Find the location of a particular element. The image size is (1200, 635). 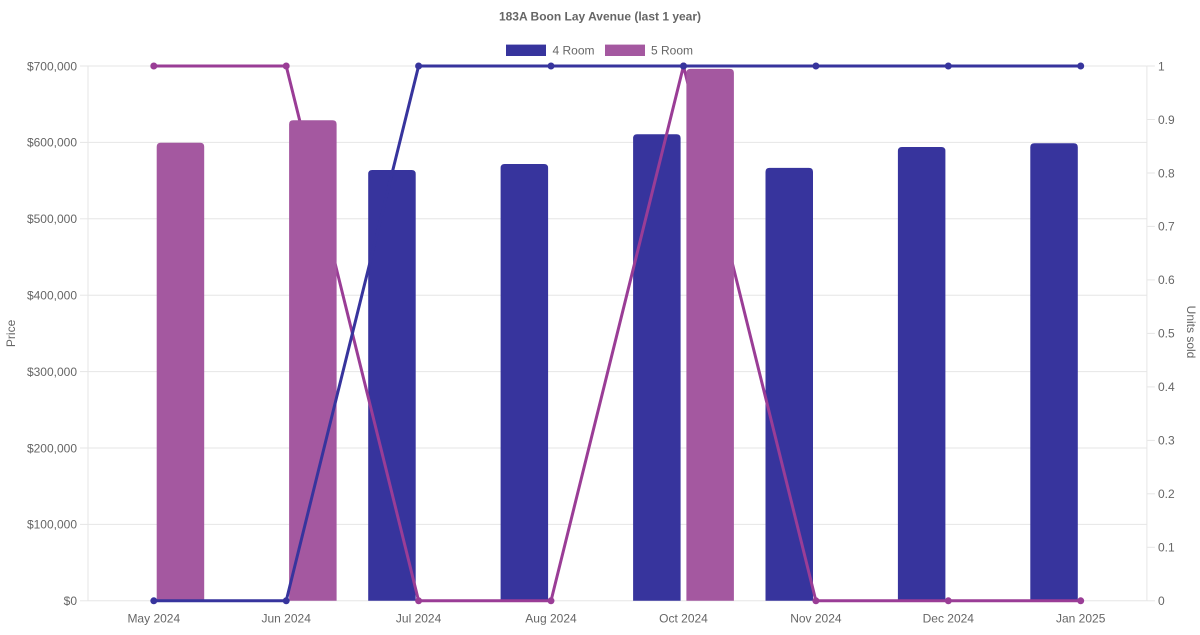

svg-text: 0.4 is located at coordinates (1166, 387).